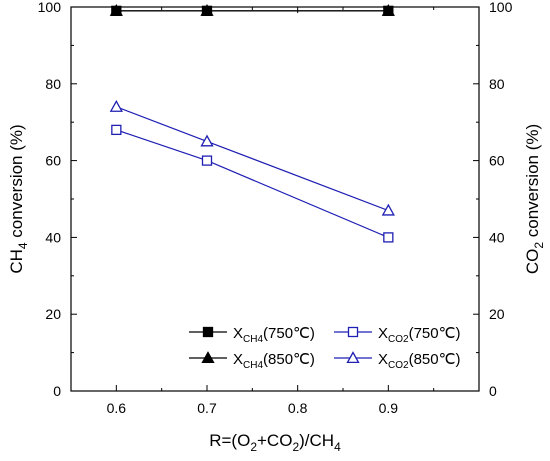 The image size is (550, 461). What do you see at coordinates (207, 408) in the screenshot?
I see `x-tick-label: 0.7` at bounding box center [207, 408].